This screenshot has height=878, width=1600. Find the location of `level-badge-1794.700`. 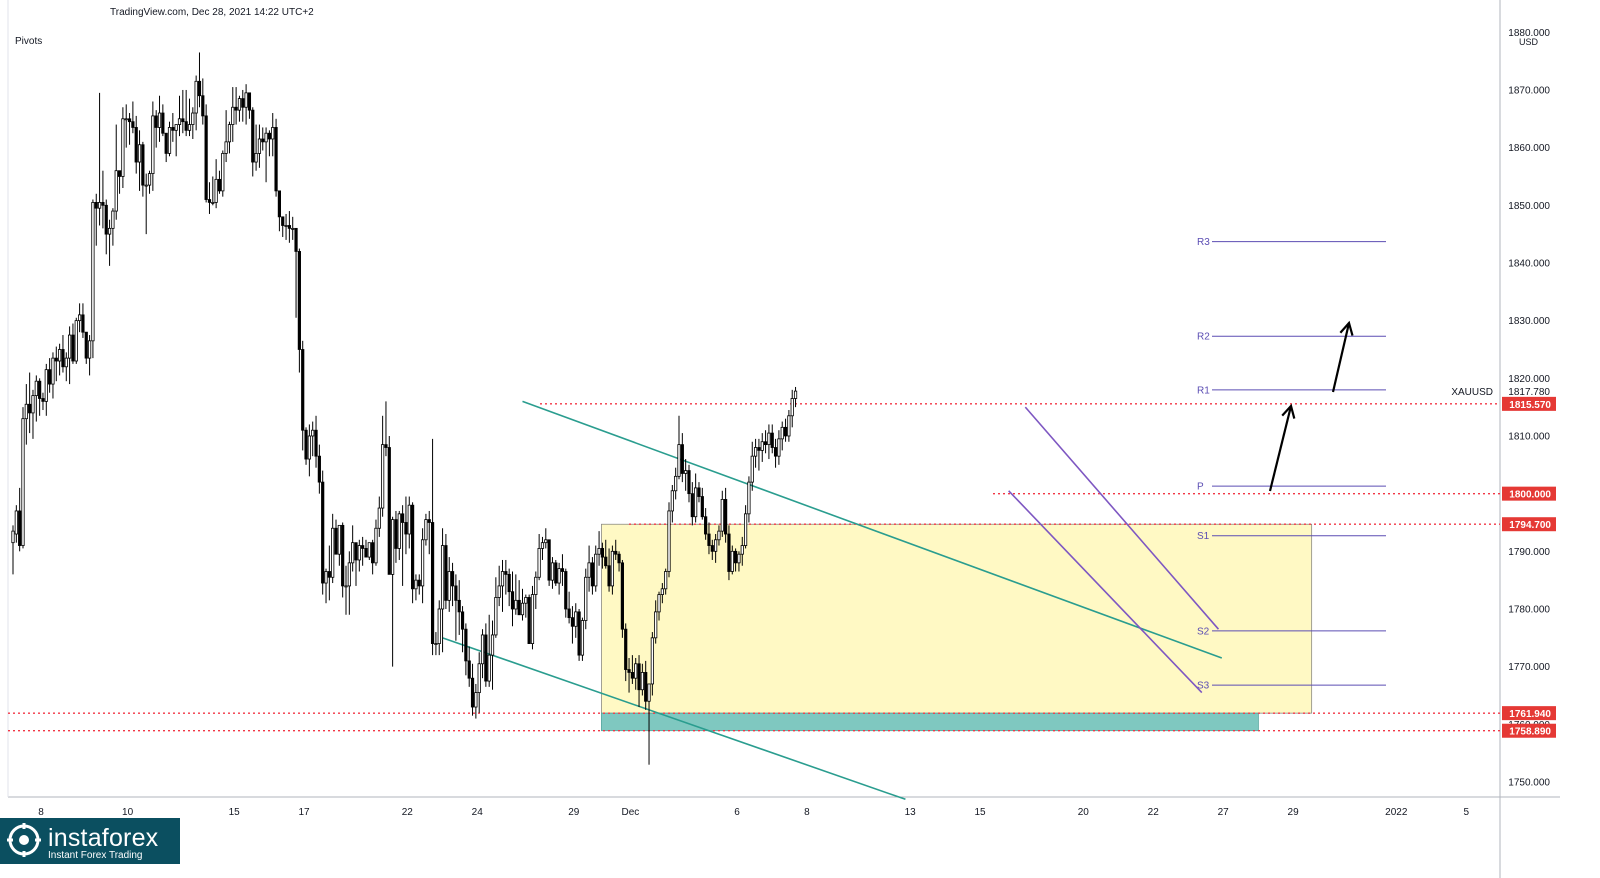

level-badge-1794.700 is located at coordinates (1529, 524).